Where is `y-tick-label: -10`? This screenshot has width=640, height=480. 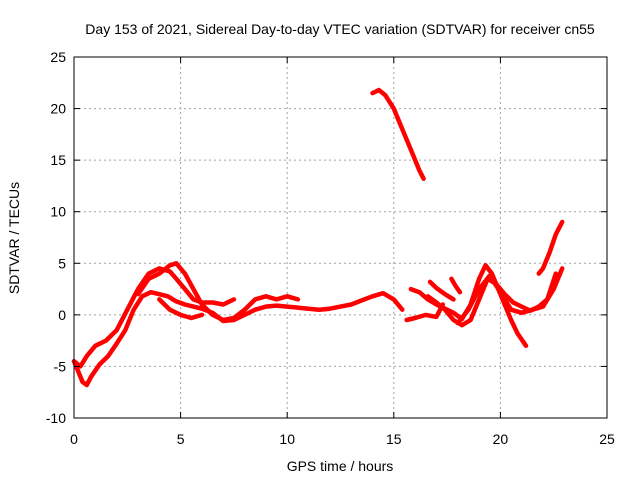 y-tick-label: -10 is located at coordinates (56, 418).